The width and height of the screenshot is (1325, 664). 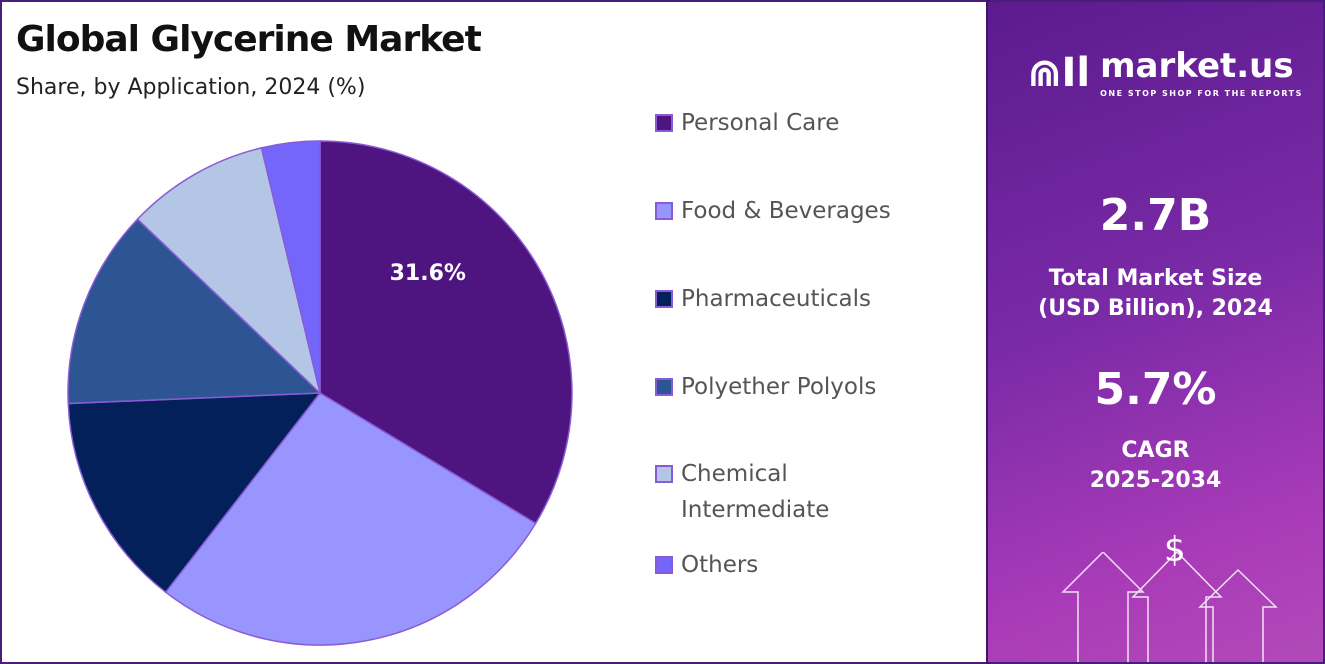 I want to click on legend-item-food-beverages: Food & Beverages, so click(x=773, y=211).